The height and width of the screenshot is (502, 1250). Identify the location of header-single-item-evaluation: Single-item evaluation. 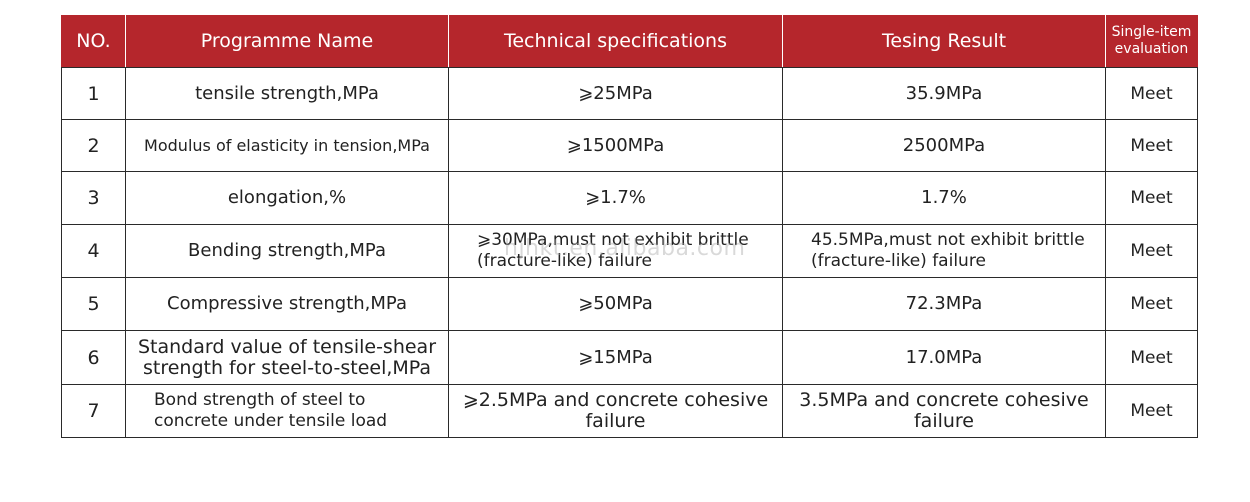
(1151, 41).